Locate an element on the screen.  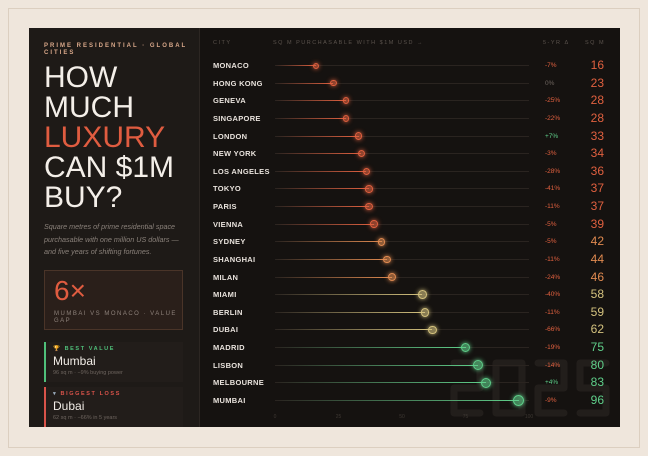
trophy-icon: 🏆 is located at coordinates (57, 349).